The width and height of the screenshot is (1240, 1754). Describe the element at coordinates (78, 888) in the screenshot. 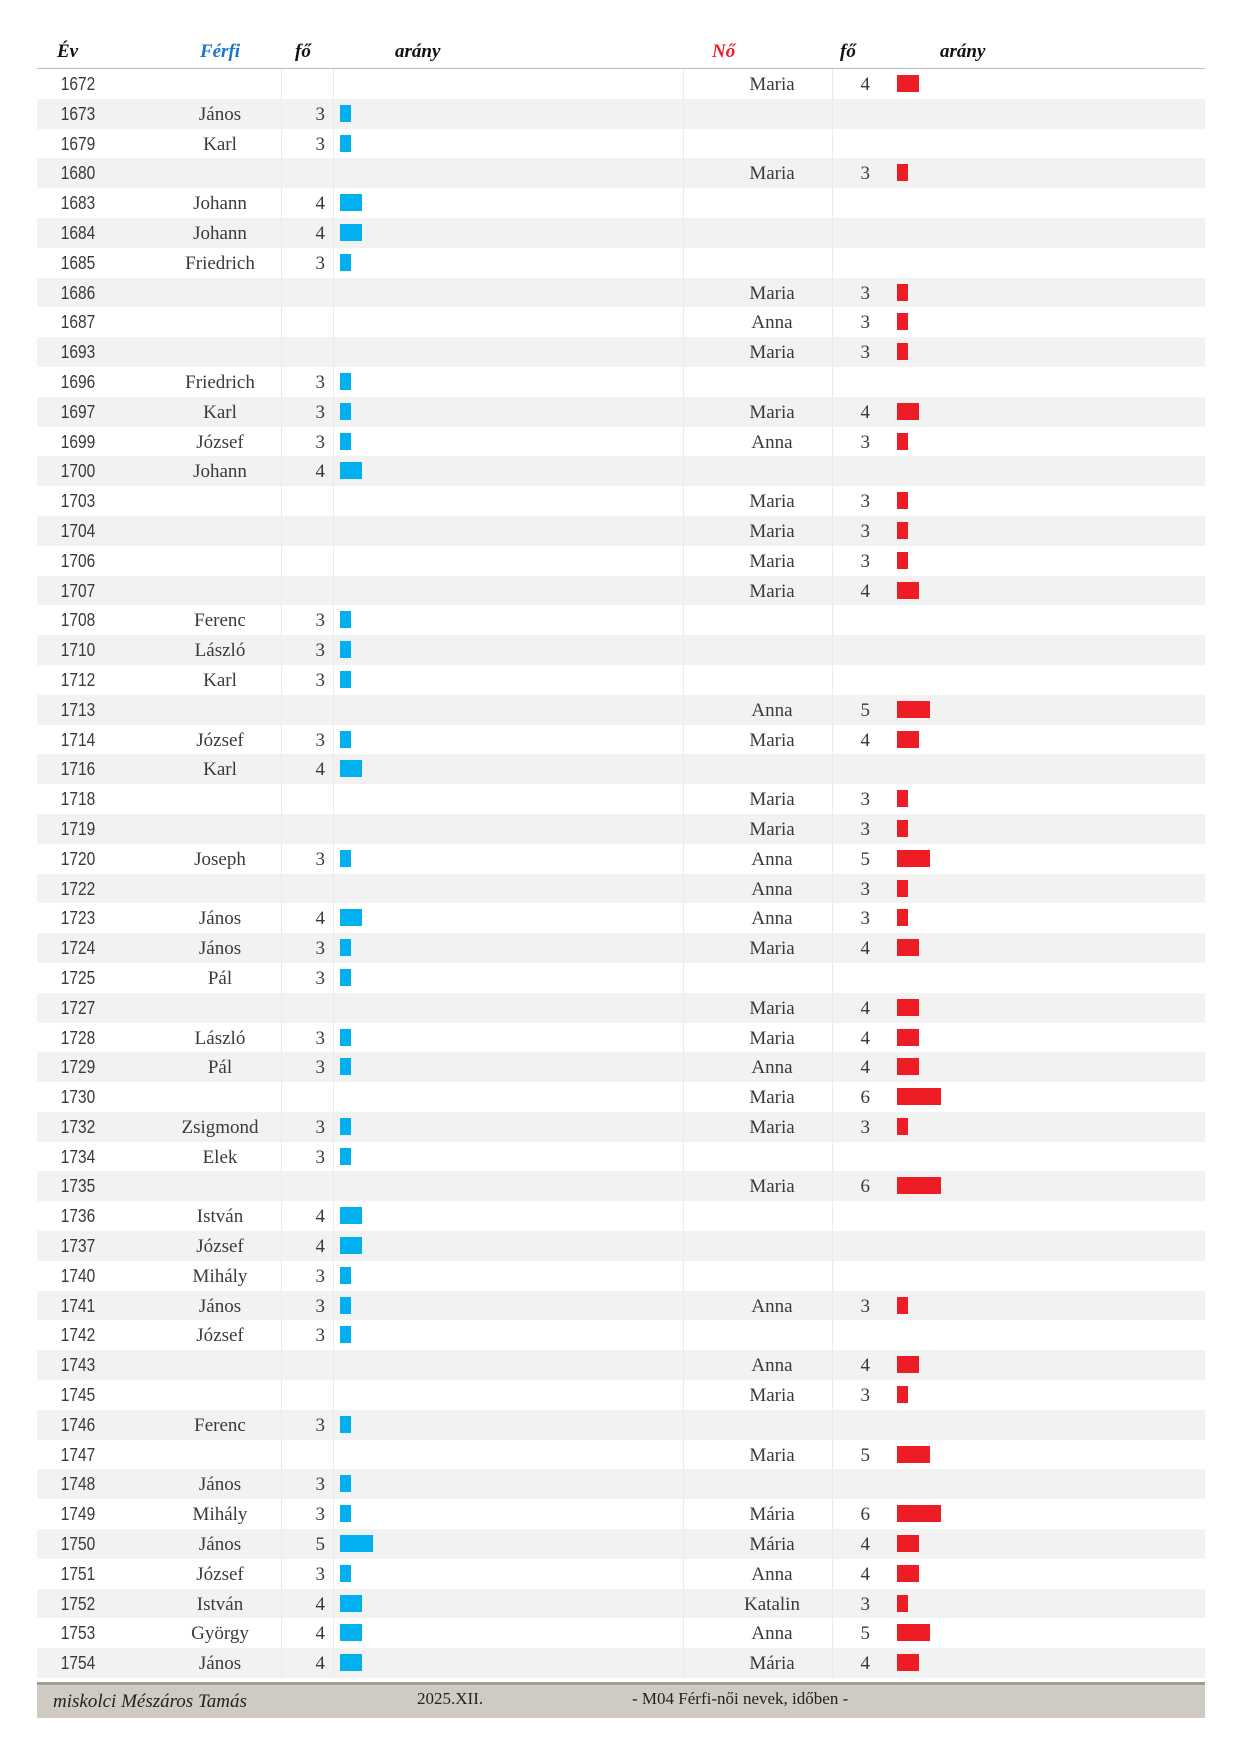

I see `year-cell: 1722` at that location.